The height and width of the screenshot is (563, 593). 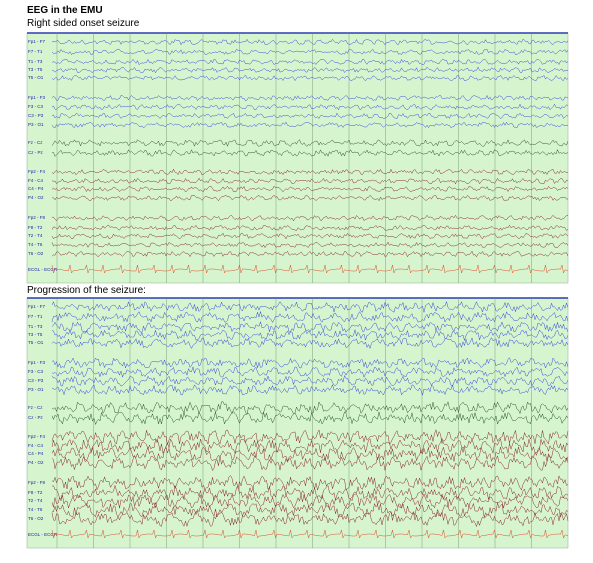 What do you see at coordinates (83, 23) in the screenshot?
I see `caption: Right sided onset seizure` at bounding box center [83, 23].